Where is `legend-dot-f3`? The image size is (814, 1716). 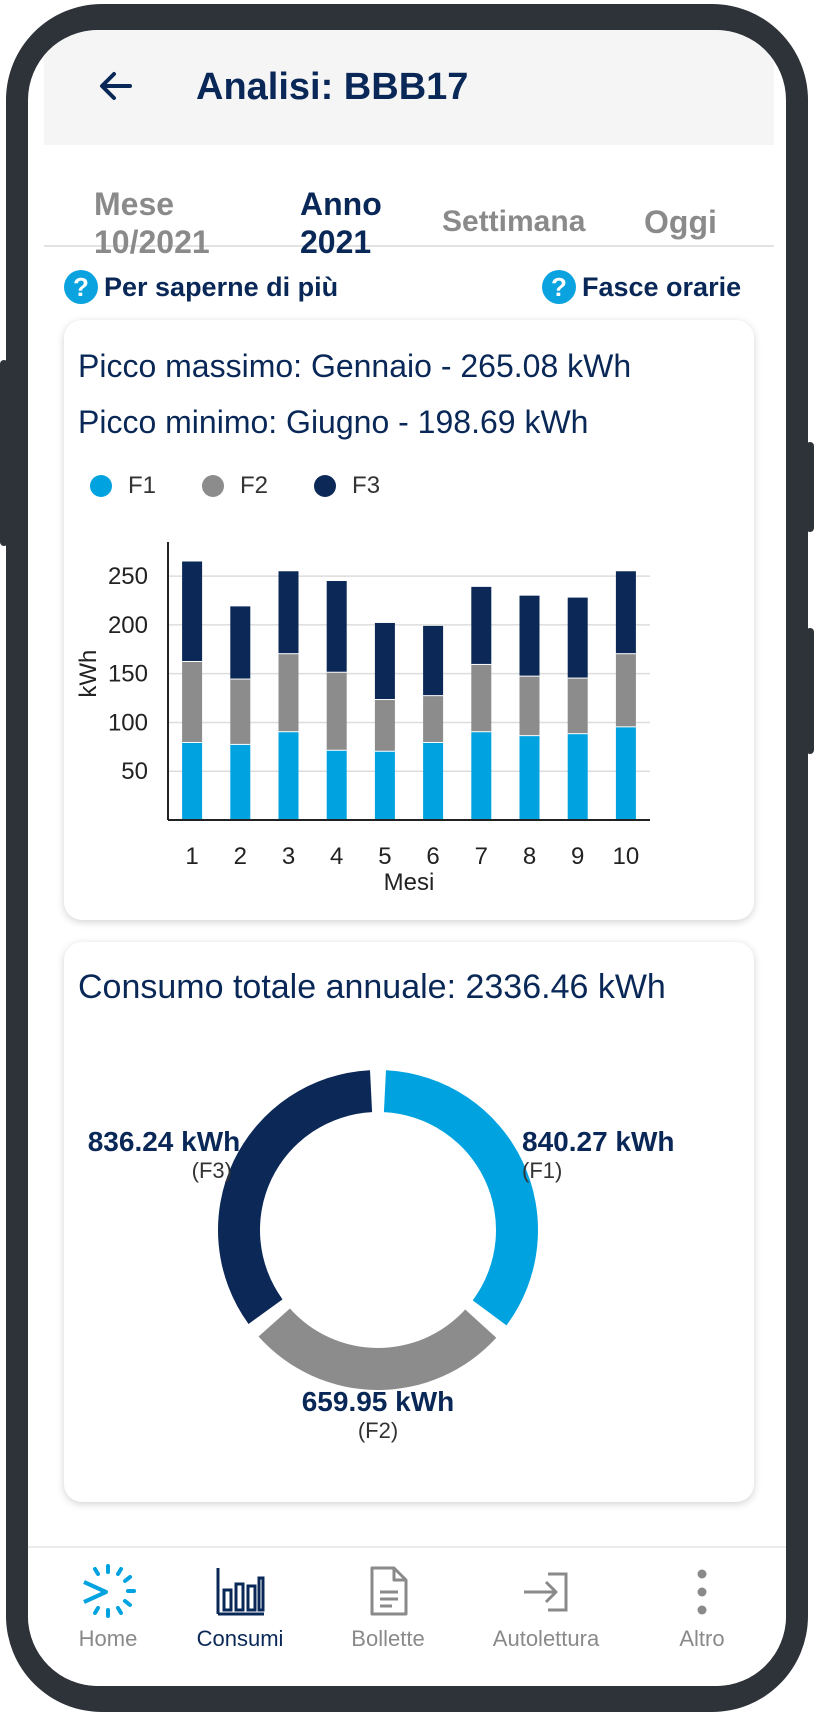 legend-dot-f3 is located at coordinates (325, 486).